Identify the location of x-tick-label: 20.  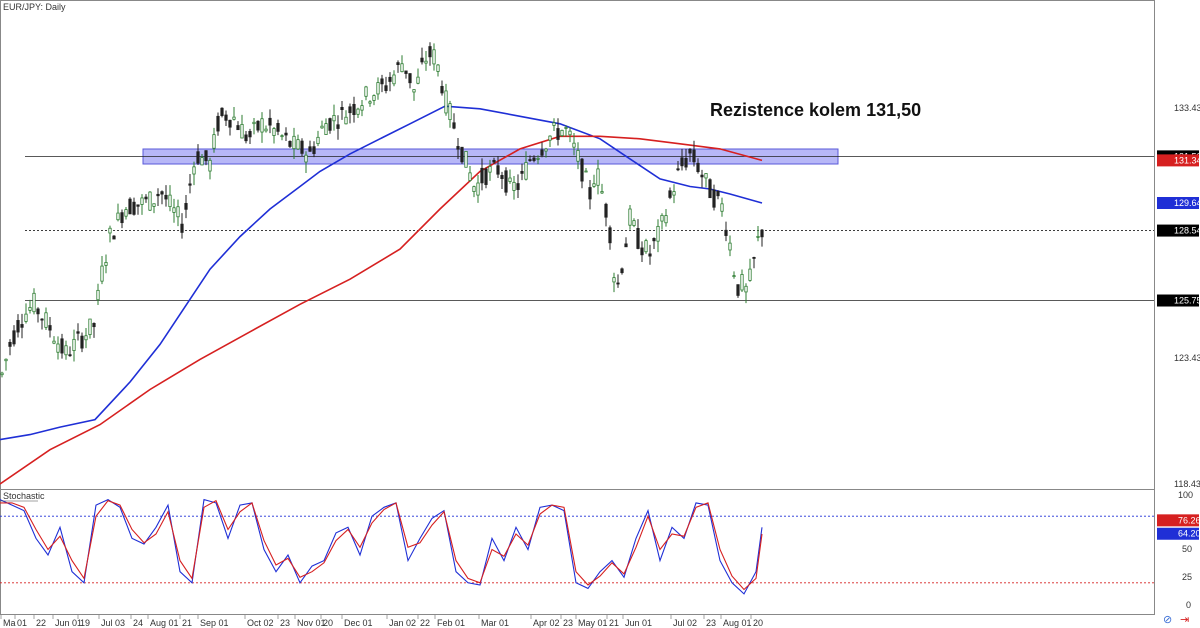
(758, 623).